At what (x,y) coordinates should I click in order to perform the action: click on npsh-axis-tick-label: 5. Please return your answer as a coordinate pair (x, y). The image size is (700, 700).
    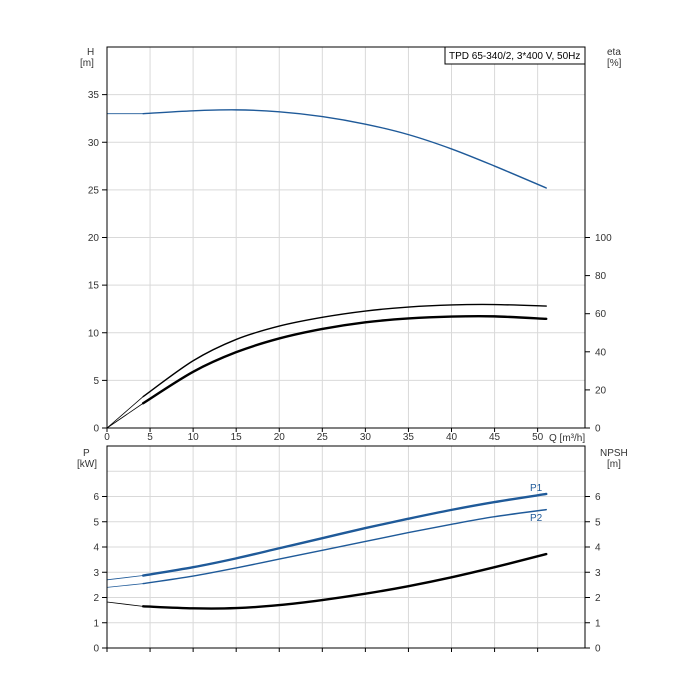
    Looking at the image, I should click on (598, 522).